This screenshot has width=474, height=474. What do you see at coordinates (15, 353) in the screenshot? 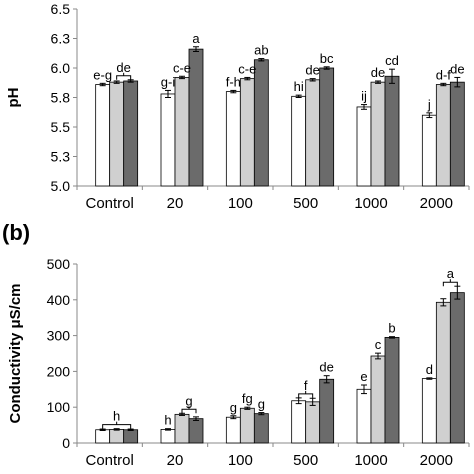
I see `y-axis-label: Conductivity μS/cm` at bounding box center [15, 353].